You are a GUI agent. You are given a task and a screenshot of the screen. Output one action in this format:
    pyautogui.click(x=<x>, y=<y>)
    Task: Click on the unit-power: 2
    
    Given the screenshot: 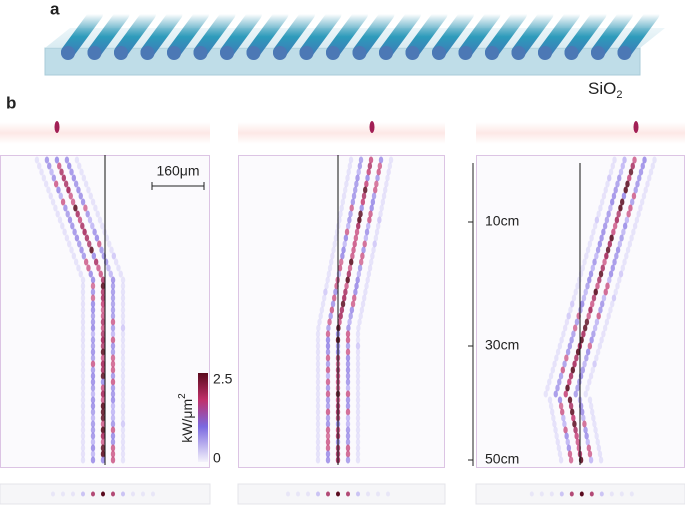 What is the action you would take?
    pyautogui.click(x=182, y=396)
    